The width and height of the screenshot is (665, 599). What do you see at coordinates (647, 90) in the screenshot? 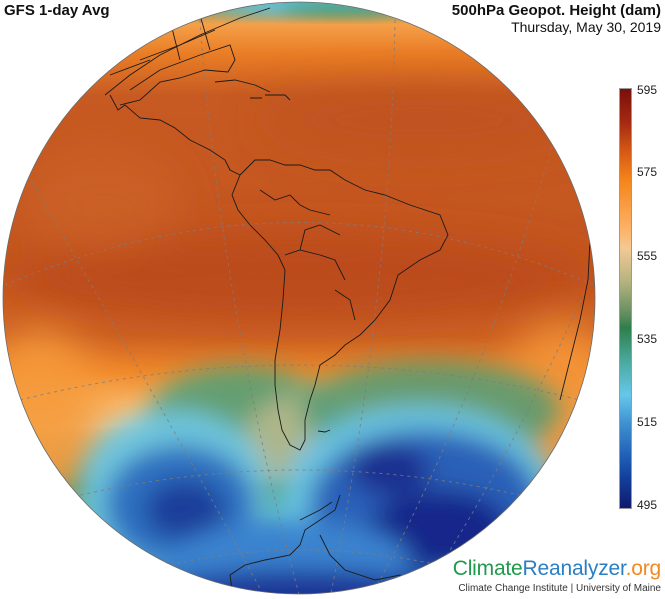
I see `colorbar-tick-595: 595` at bounding box center [647, 90].